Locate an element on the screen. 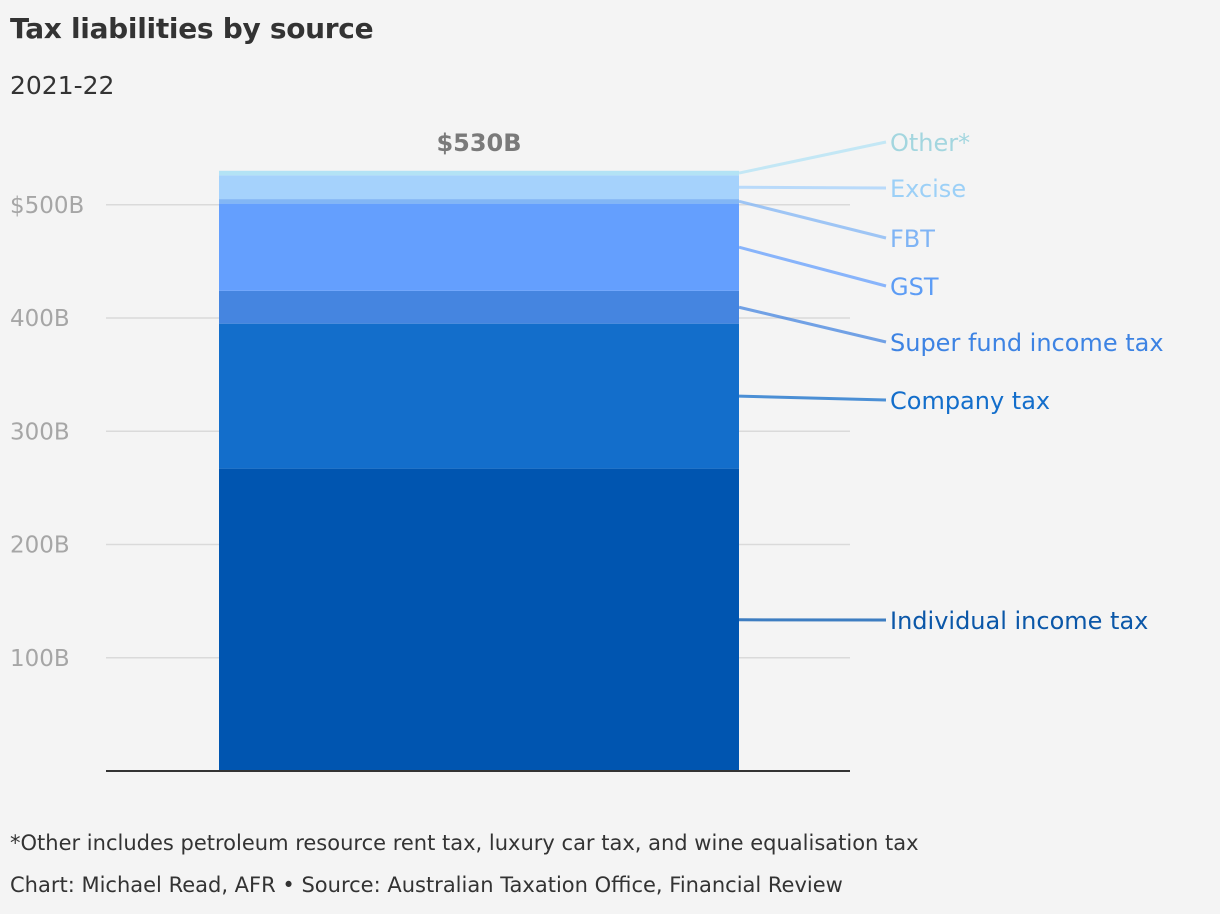 Image resolution: width=1220 pixels, height=914 pixels. total-value-label: $530B is located at coordinates (478, 143).